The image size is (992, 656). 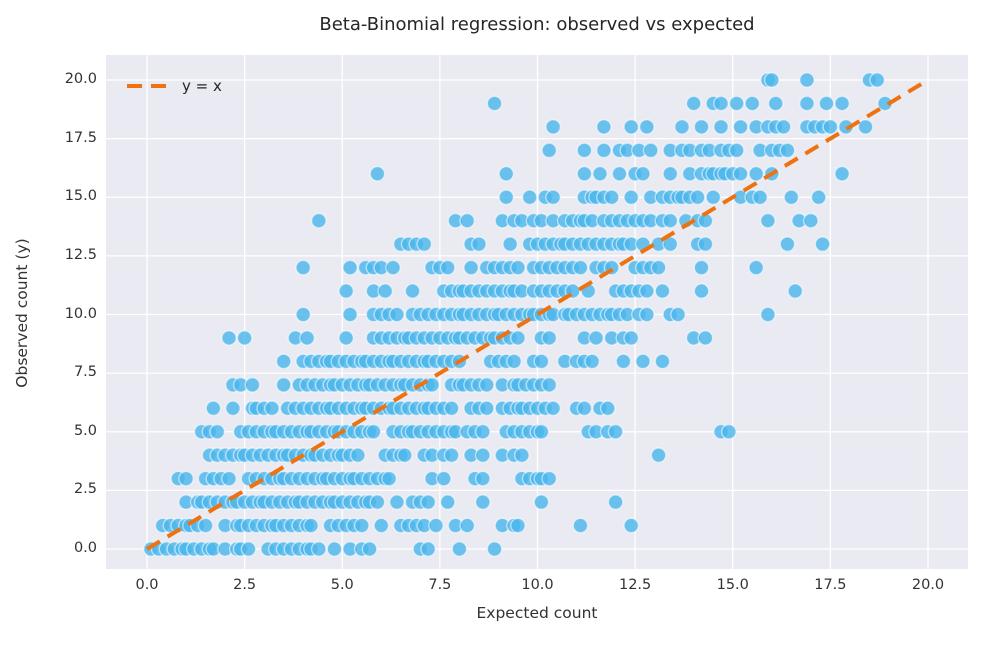 What do you see at coordinates (928, 585) in the screenshot?
I see `x-tick-label: 20.0` at bounding box center [928, 585].